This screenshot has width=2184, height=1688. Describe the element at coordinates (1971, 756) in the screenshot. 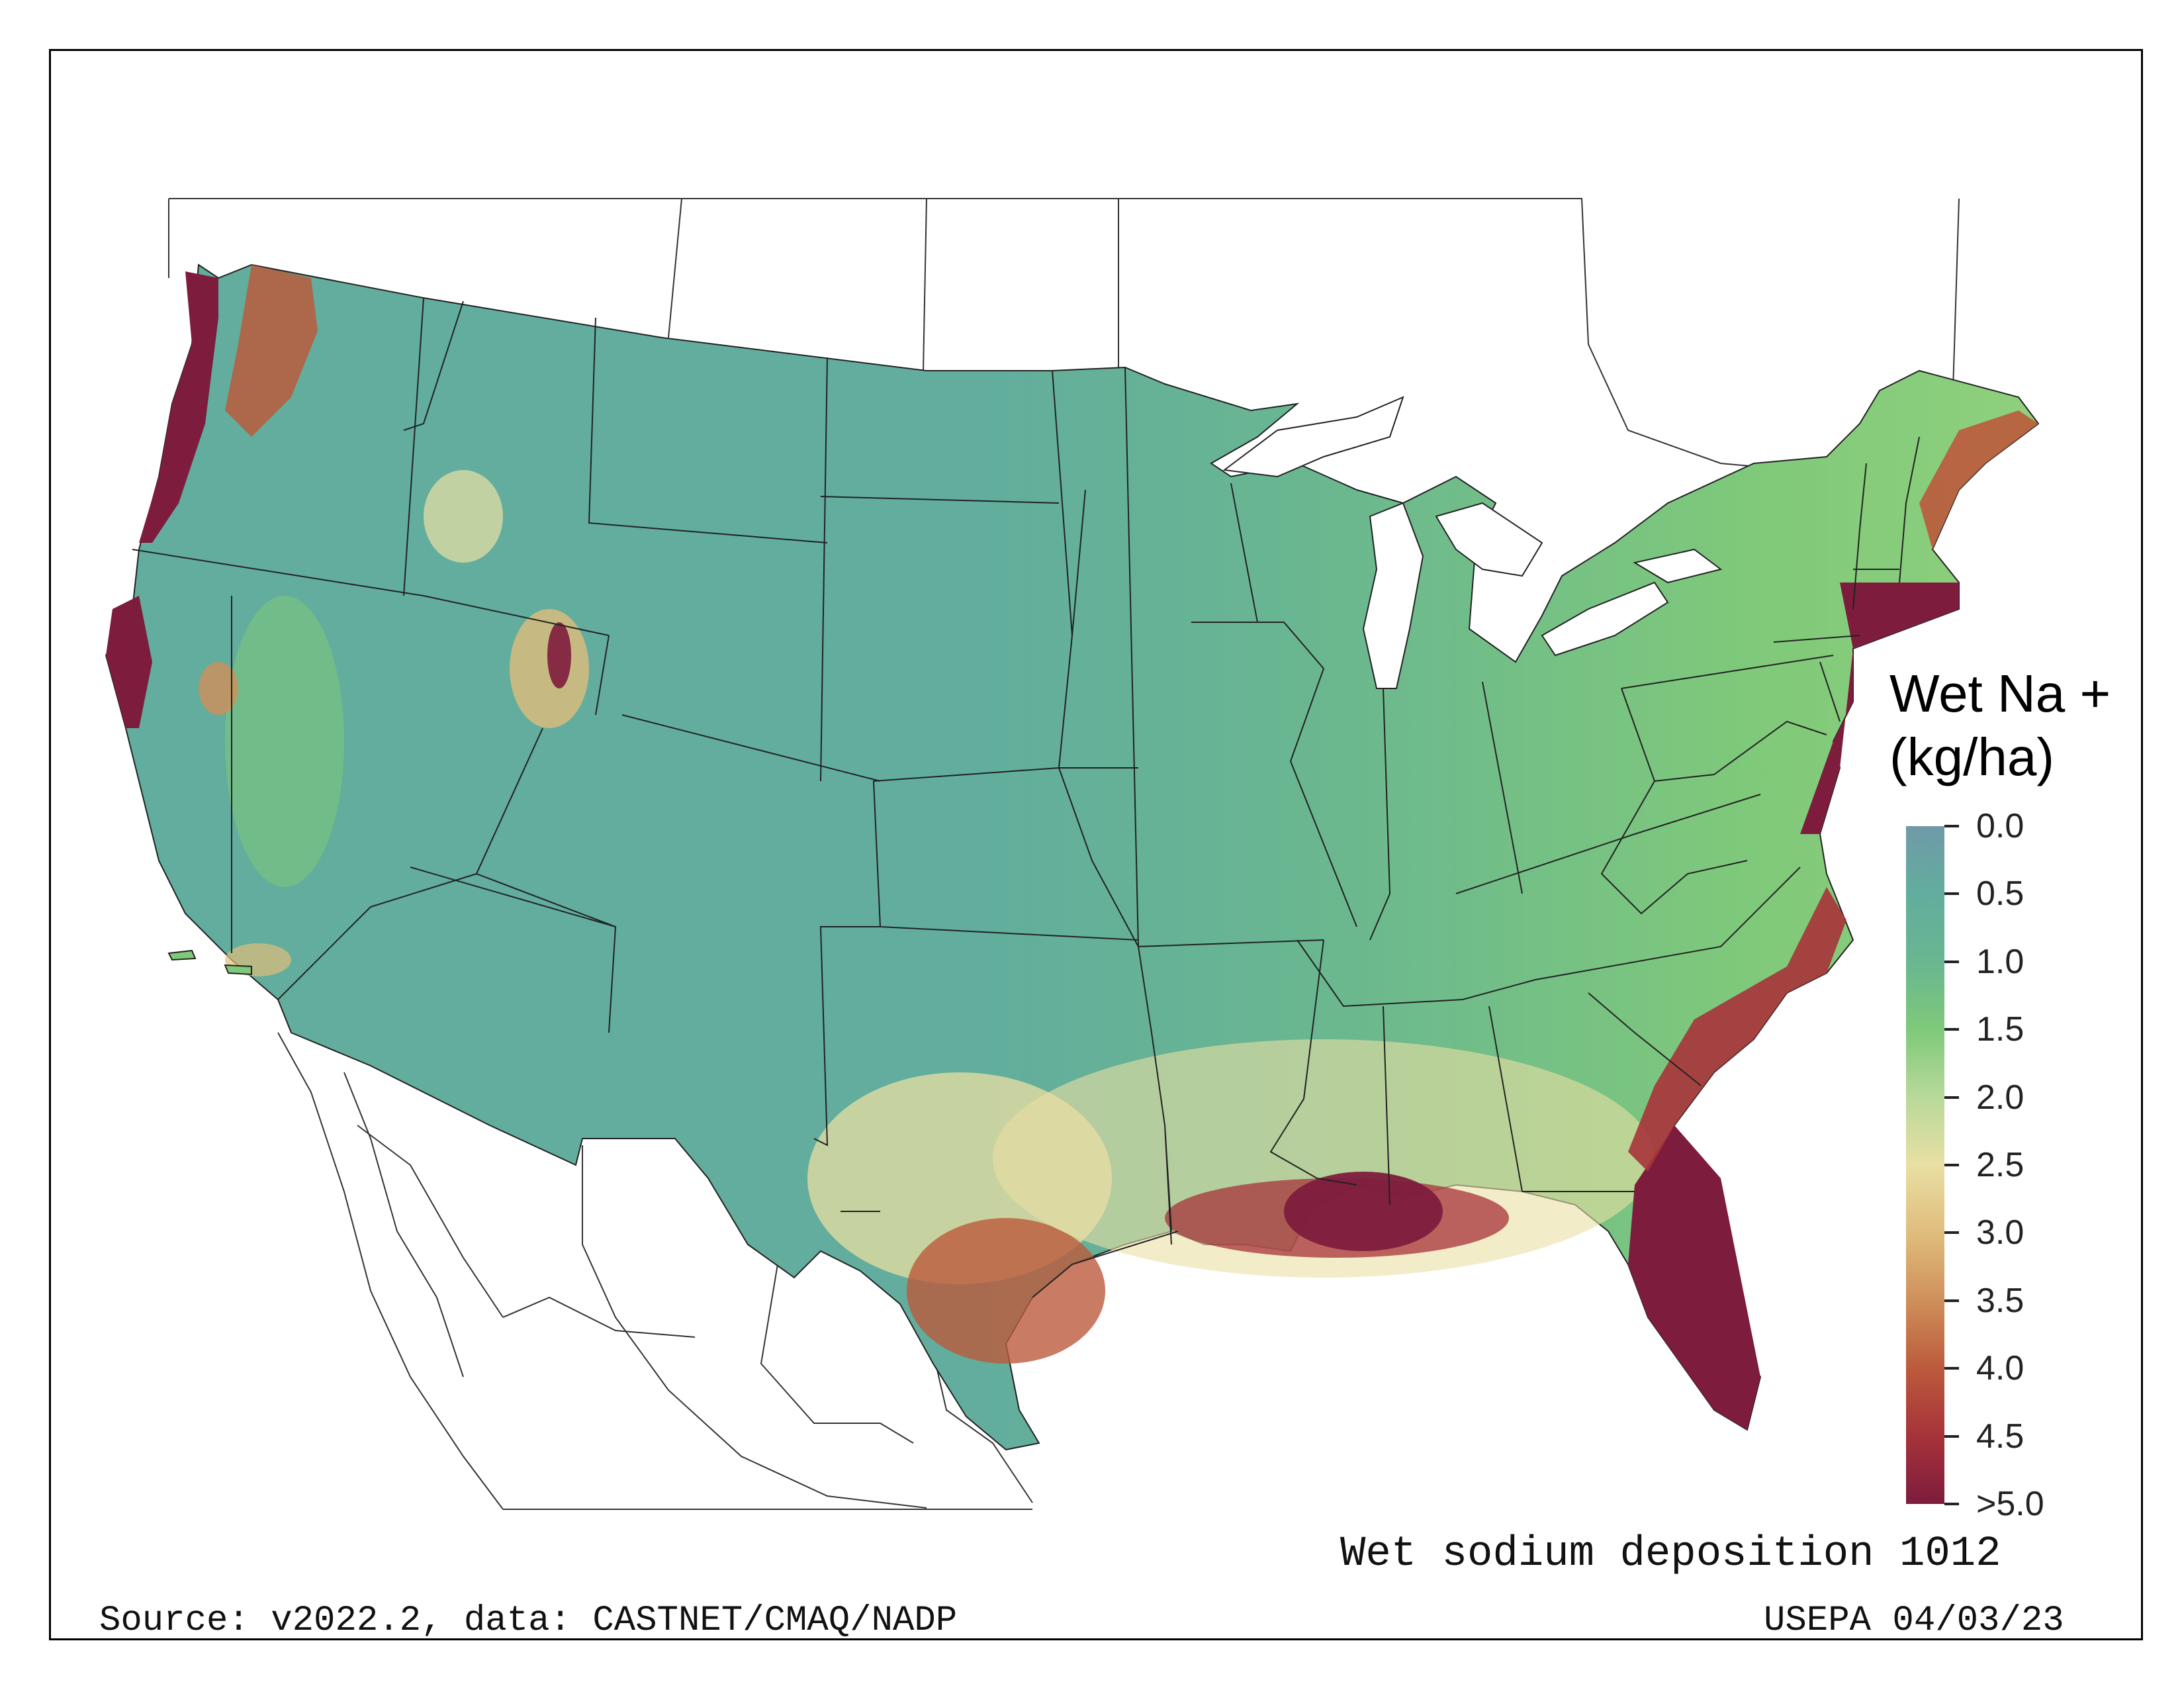

I see `legend-title-line2: (kg/ha)` at that location.